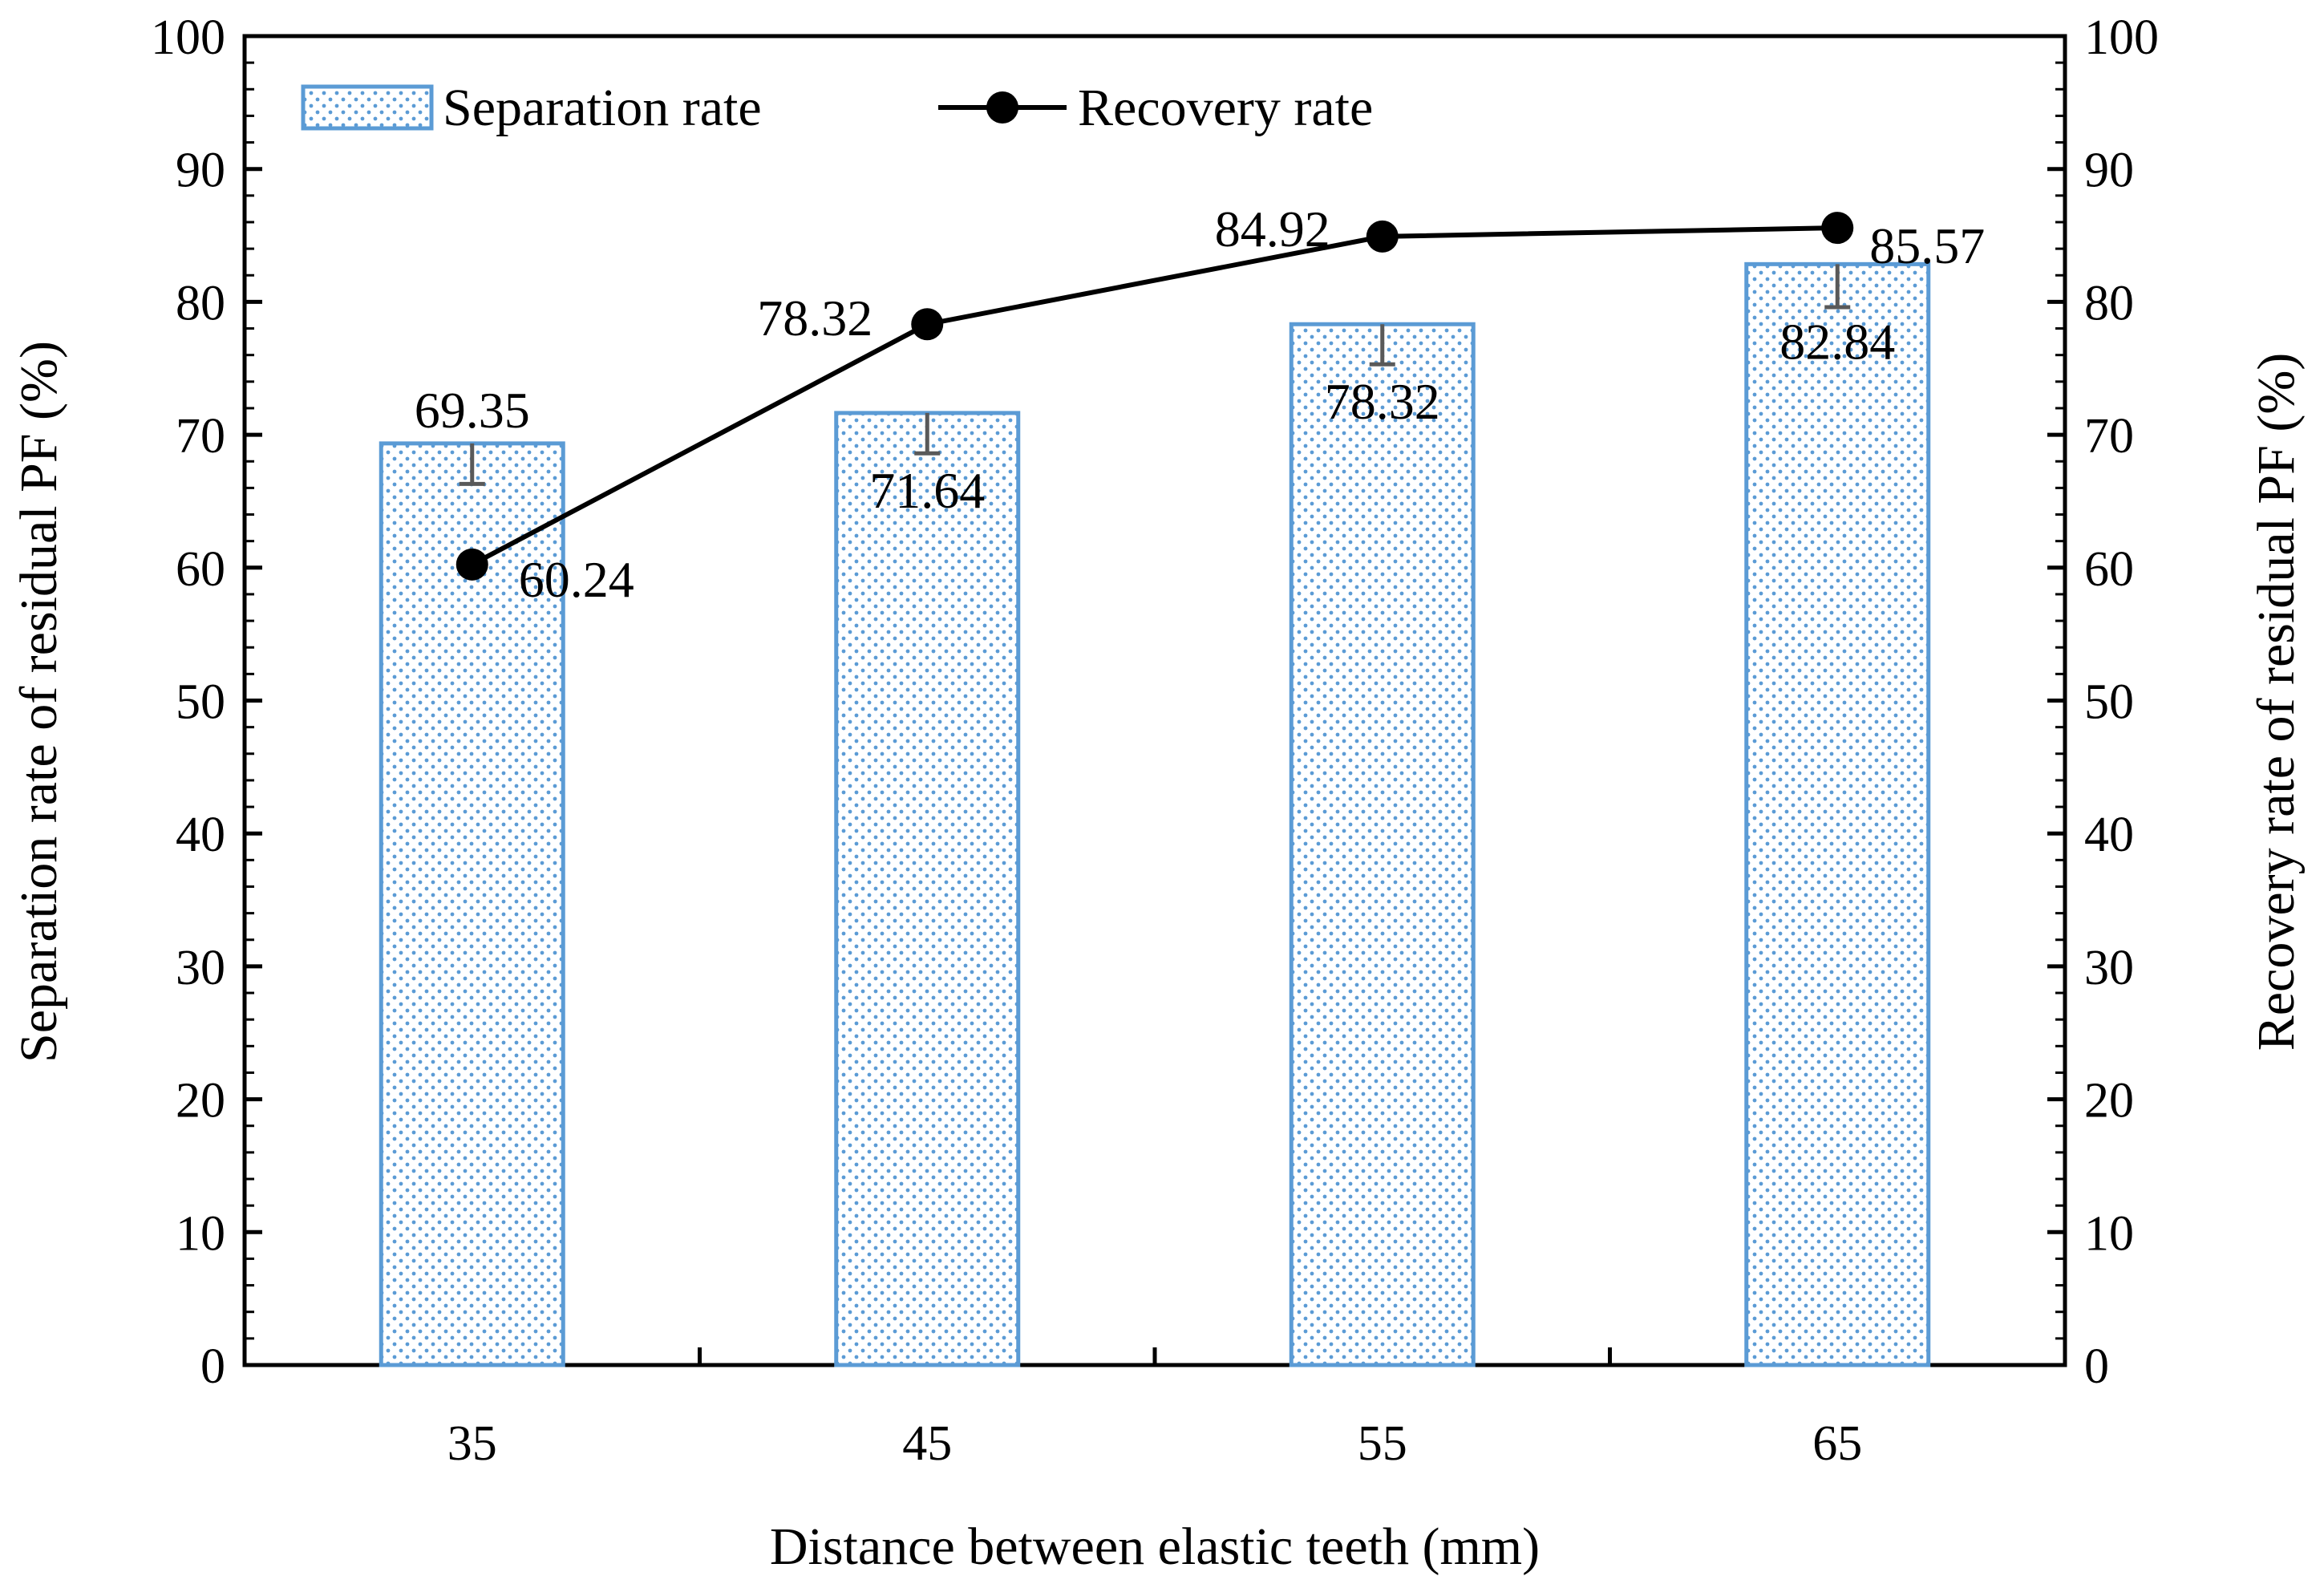 This screenshot has width=2324, height=1588. Describe the element at coordinates (39, 702) in the screenshot. I see `y-axis-left-title: Separation rate of residual PF (%)` at that location.